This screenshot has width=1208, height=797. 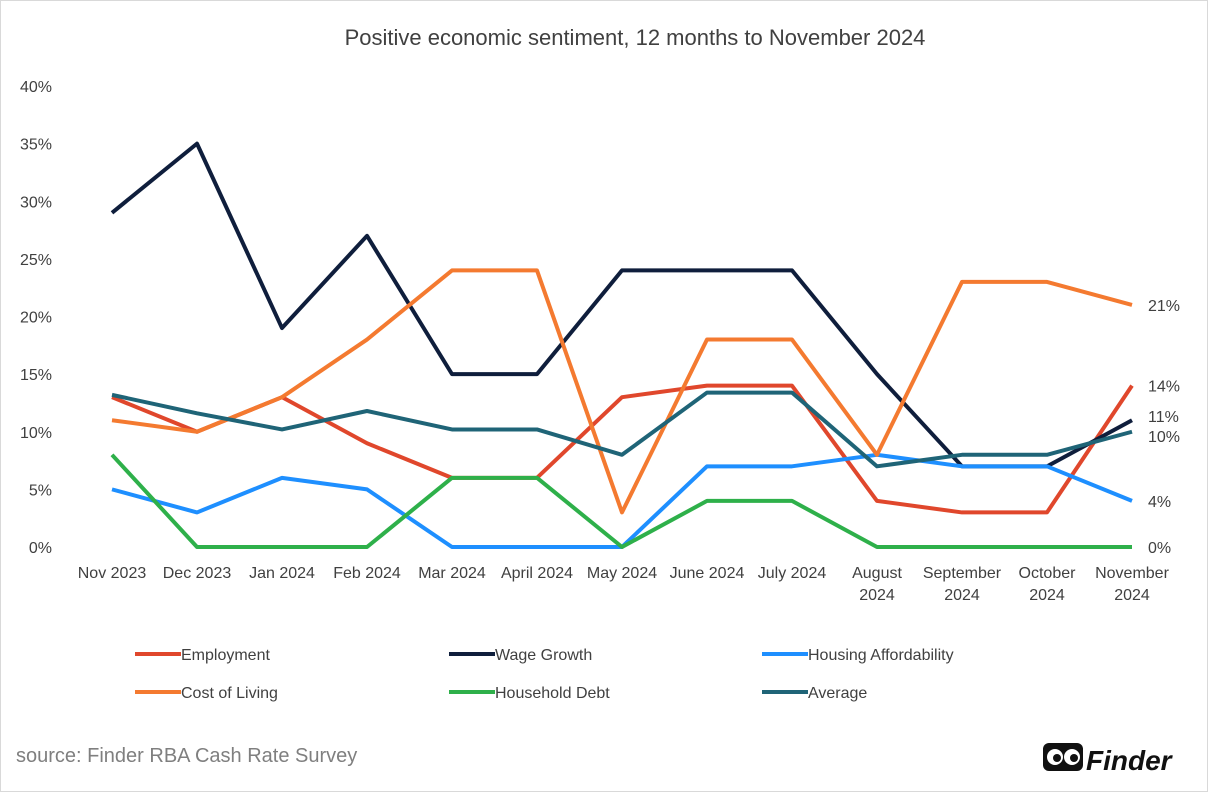 What do you see at coordinates (40, 490) in the screenshot?
I see `y-tick-label: 5%` at bounding box center [40, 490].